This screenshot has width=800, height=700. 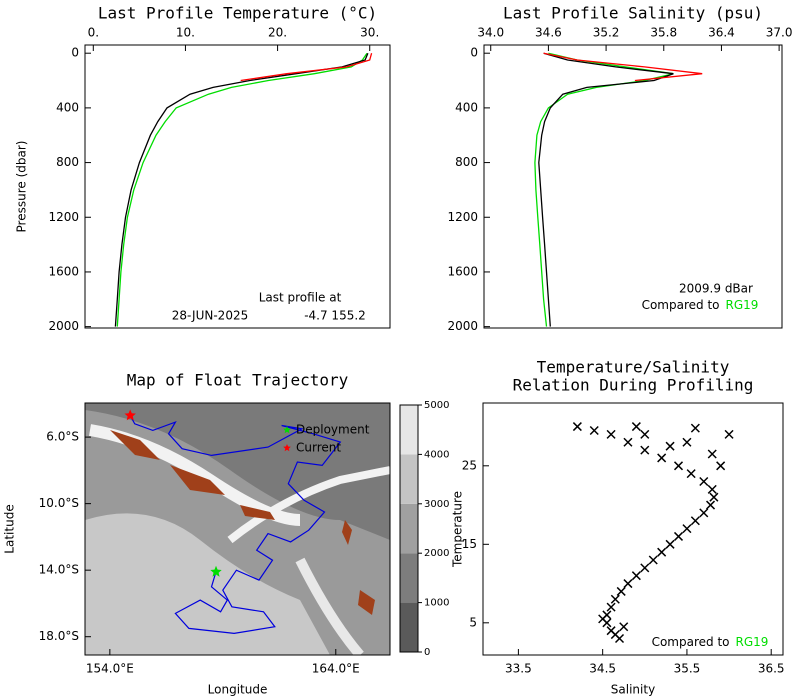 I want to click on y-tick-label: 6.0°S, so click(x=62, y=437).